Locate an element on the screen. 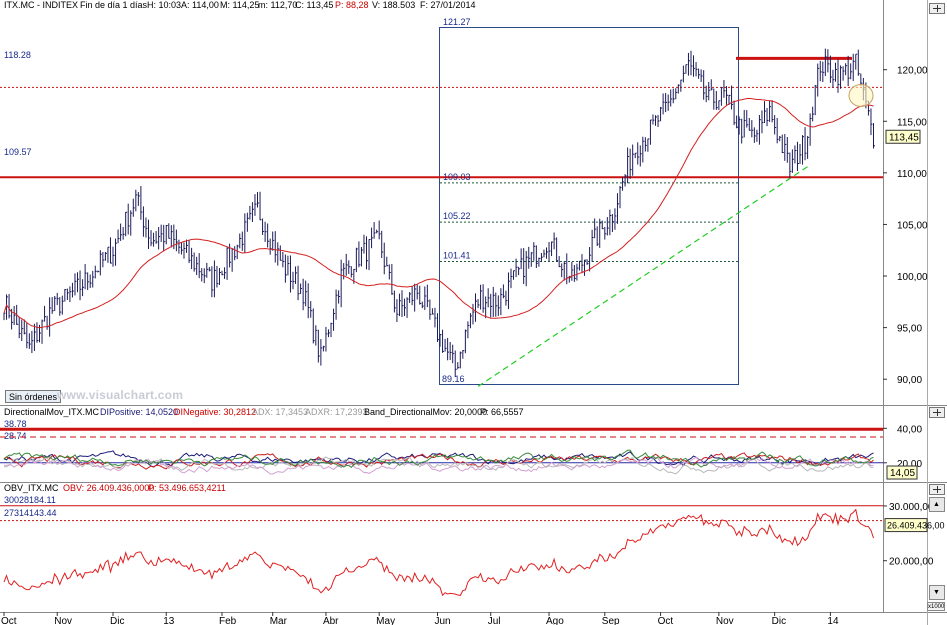 The image size is (947, 625). adx-line is located at coordinates (438, 465).